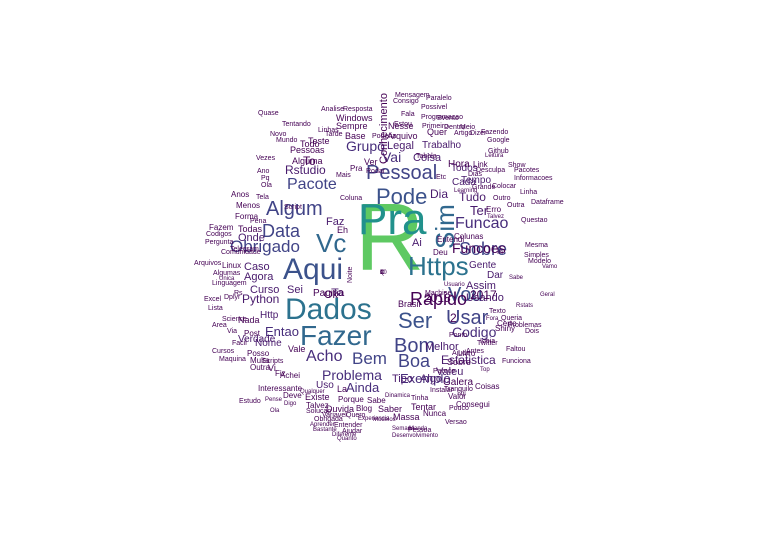 This screenshot has height=537, width=764. What do you see at coordinates (412, 95) in the screenshot?
I see `cloud-word: Mensagem` at bounding box center [412, 95].